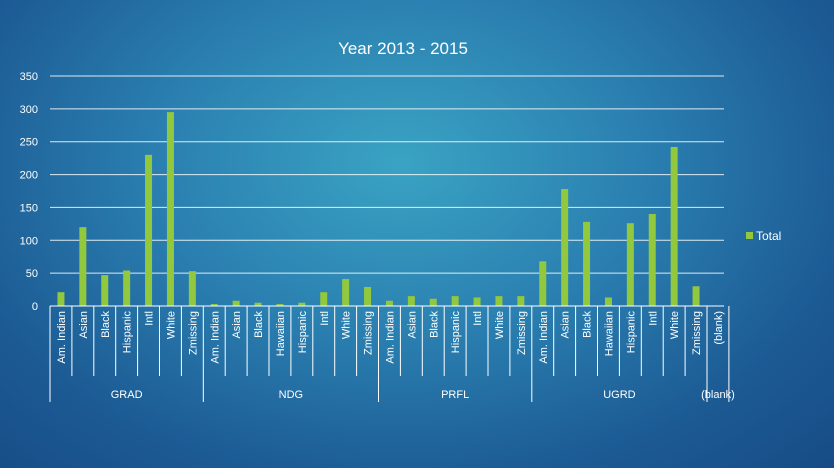 Image resolution: width=834 pixels, height=468 pixels. Describe the element at coordinates (718, 395) in the screenshot. I see `group-label: (blank)` at that location.